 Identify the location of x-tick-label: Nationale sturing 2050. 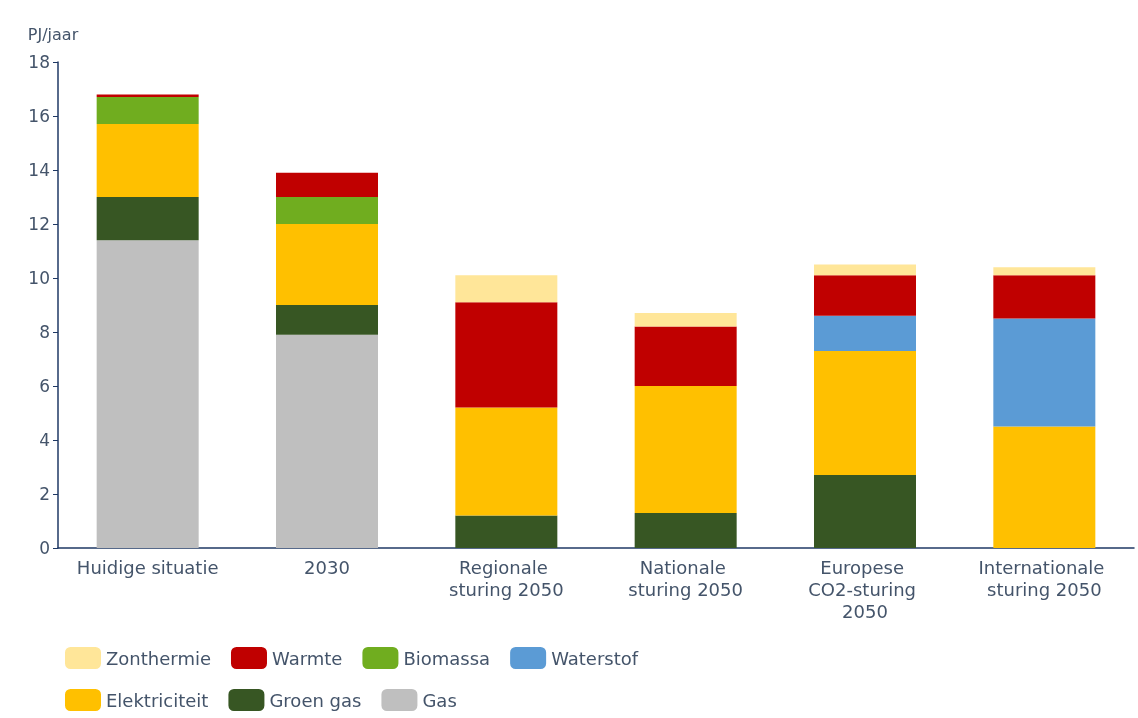
(685, 578).